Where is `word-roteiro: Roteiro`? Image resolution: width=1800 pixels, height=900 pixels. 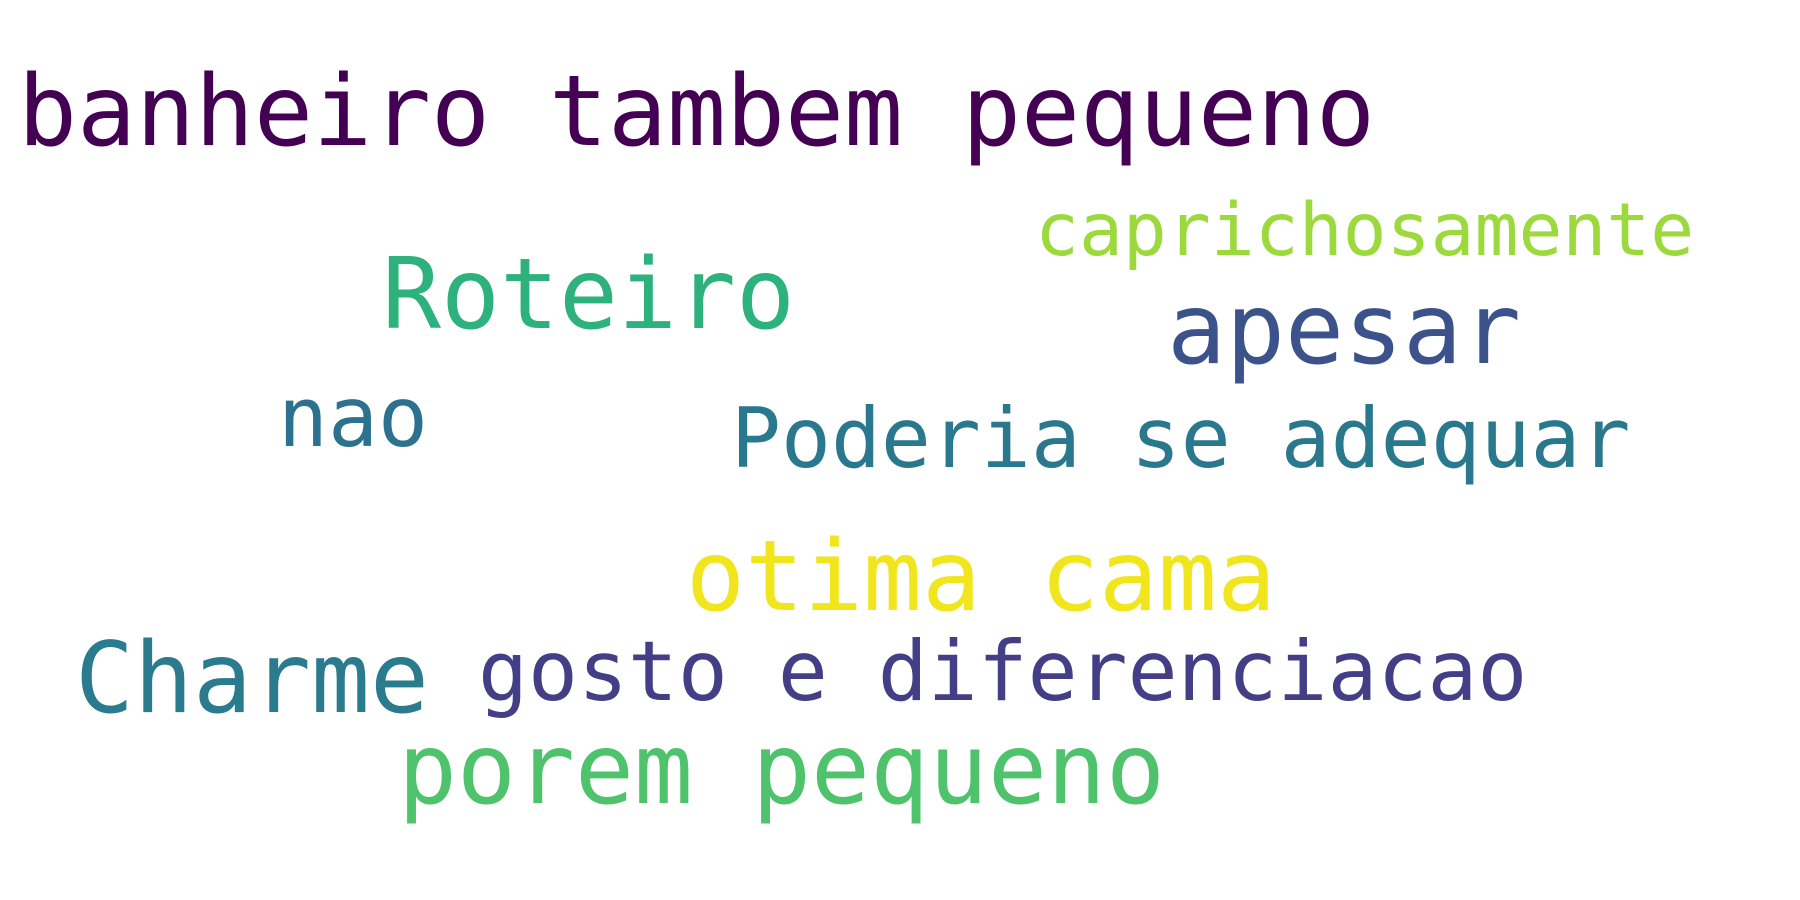
word-roteiro: Roteiro is located at coordinates (589, 295).